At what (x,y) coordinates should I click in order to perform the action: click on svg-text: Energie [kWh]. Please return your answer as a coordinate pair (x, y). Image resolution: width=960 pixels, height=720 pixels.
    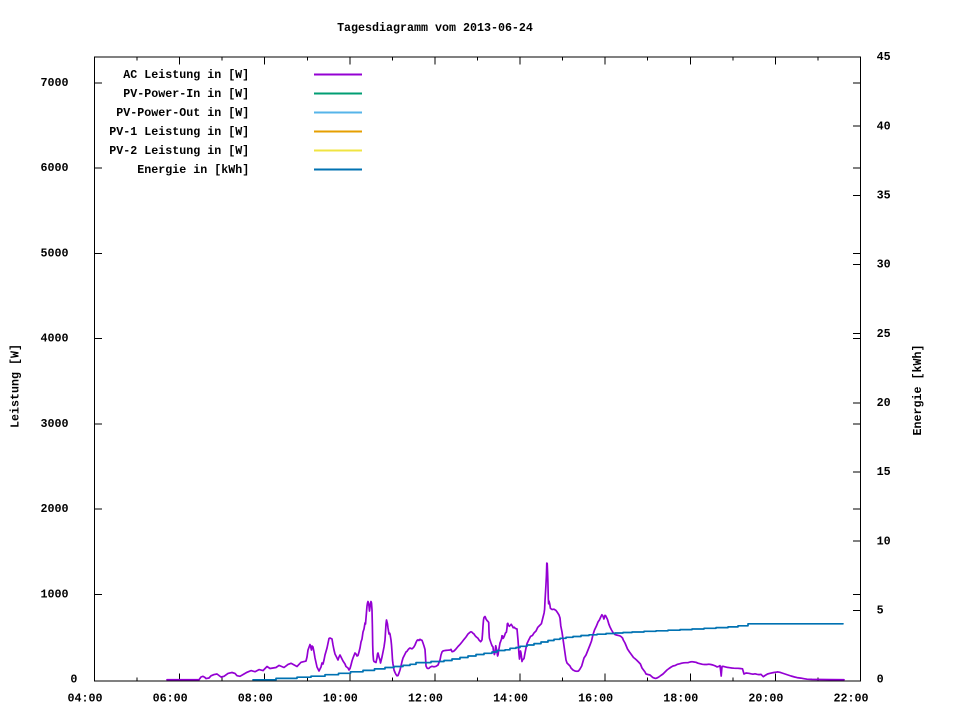
    Looking at the image, I should click on (918, 390).